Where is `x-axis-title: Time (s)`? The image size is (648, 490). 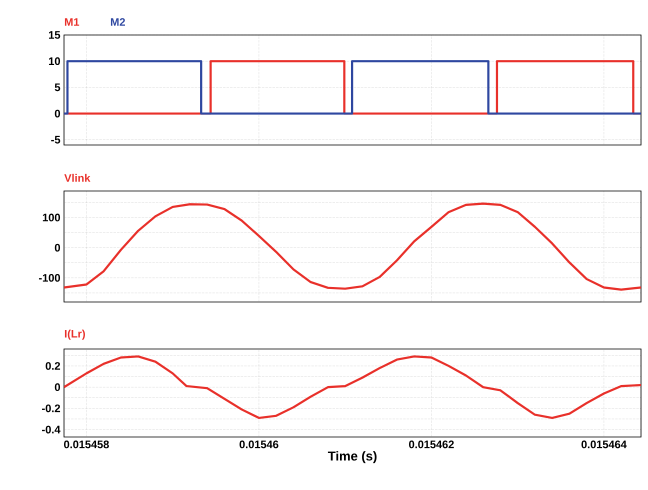
x-axis-title: Time (s) is located at coordinates (352, 457).